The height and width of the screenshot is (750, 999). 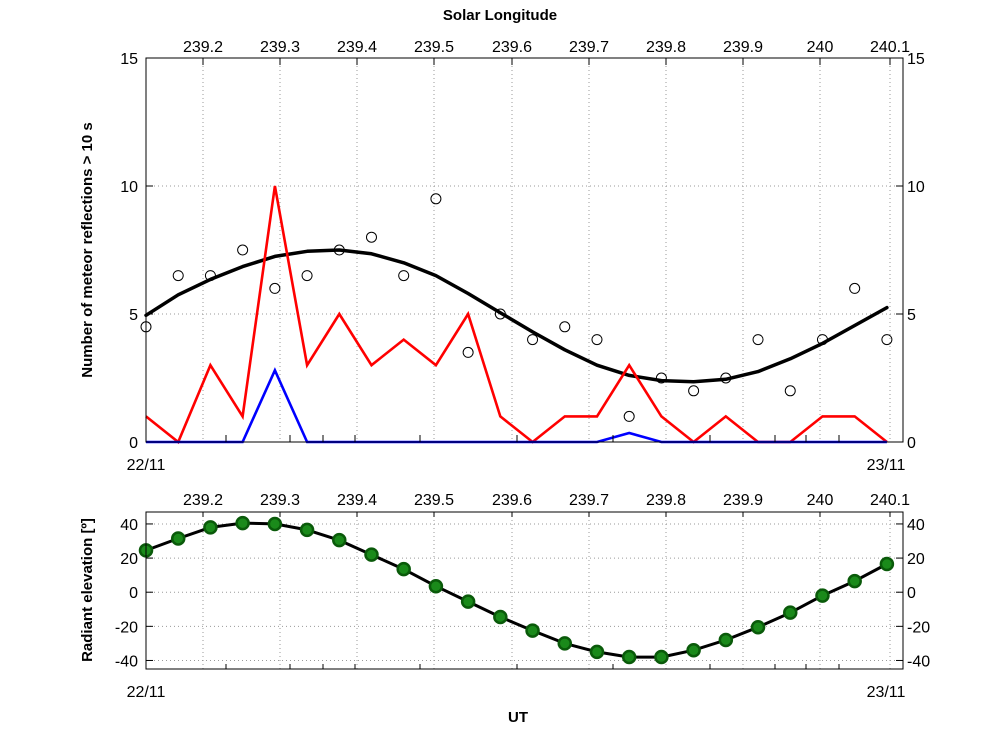 What do you see at coordinates (133, 593) in the screenshot?
I see `bottom-chart-y-tick-label-left: 0` at bounding box center [133, 593].